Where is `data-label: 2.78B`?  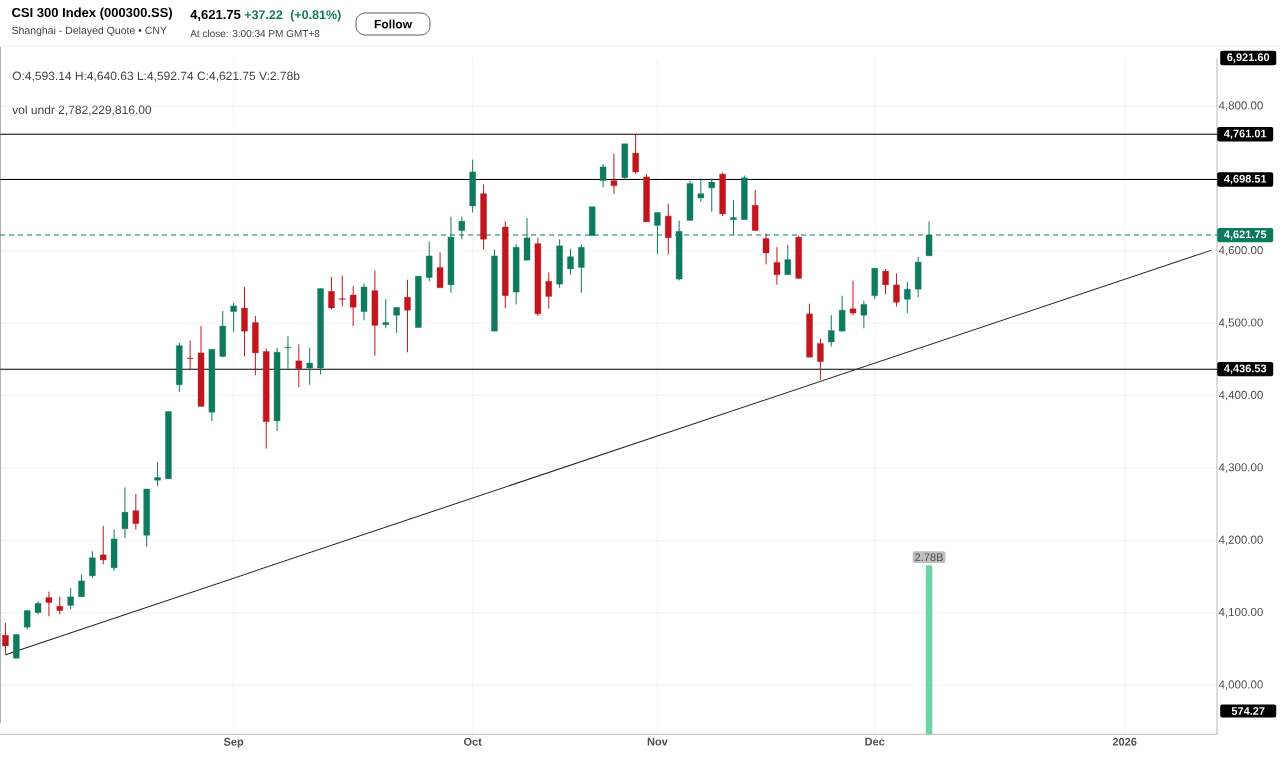 data-label: 2.78B is located at coordinates (929, 557).